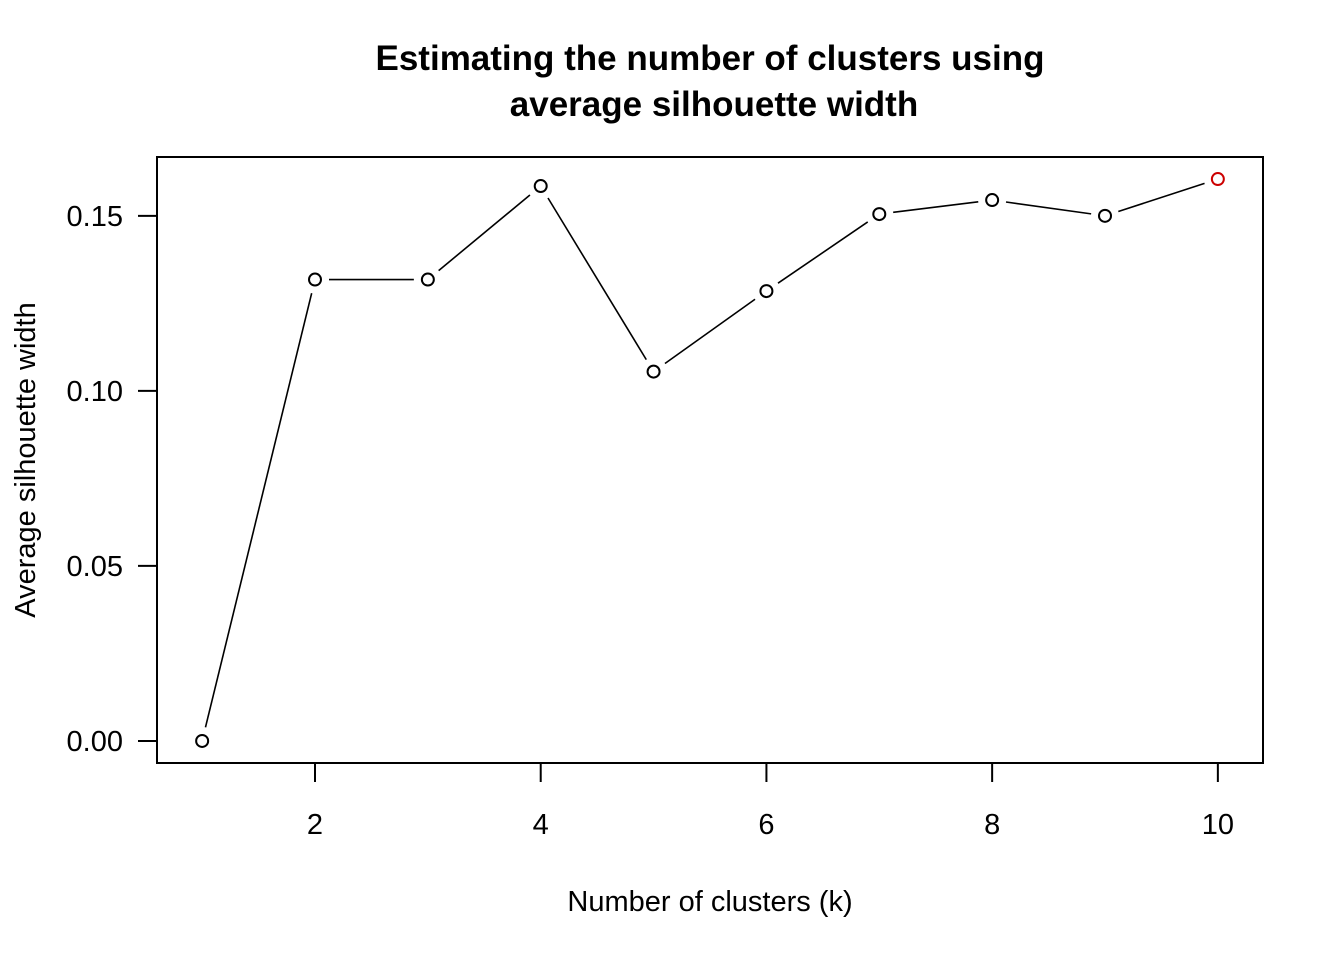  I want to click on x-tick-label: 8, so click(992, 825).